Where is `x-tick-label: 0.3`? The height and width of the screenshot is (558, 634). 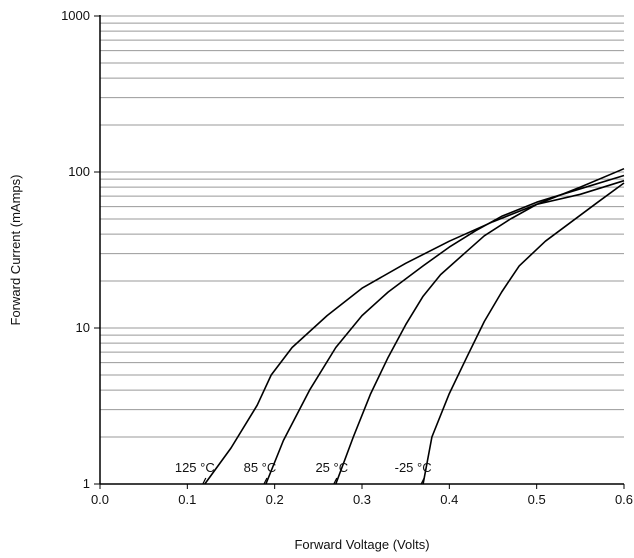 x-tick-label: 0.3 is located at coordinates (362, 499).